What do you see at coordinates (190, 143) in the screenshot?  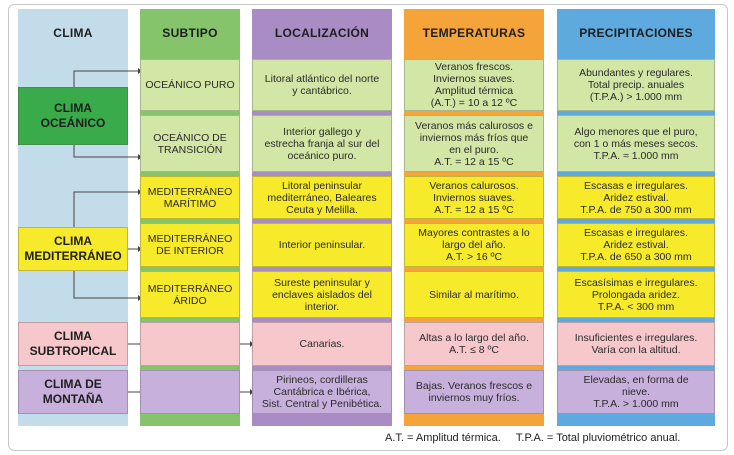 I see `row-oceanico-transicion-subtipo: OCEÁNICO DE TRANSICIÓN` at bounding box center [190, 143].